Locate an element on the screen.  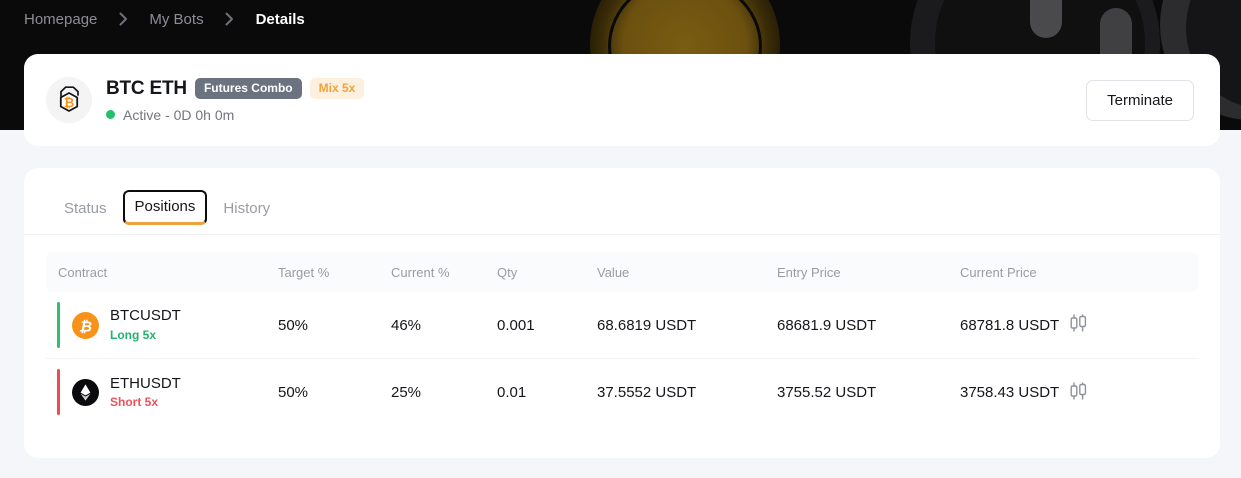
bot-title-row: BTC ETH Futures Combo Mix 5x is located at coordinates (596, 89).